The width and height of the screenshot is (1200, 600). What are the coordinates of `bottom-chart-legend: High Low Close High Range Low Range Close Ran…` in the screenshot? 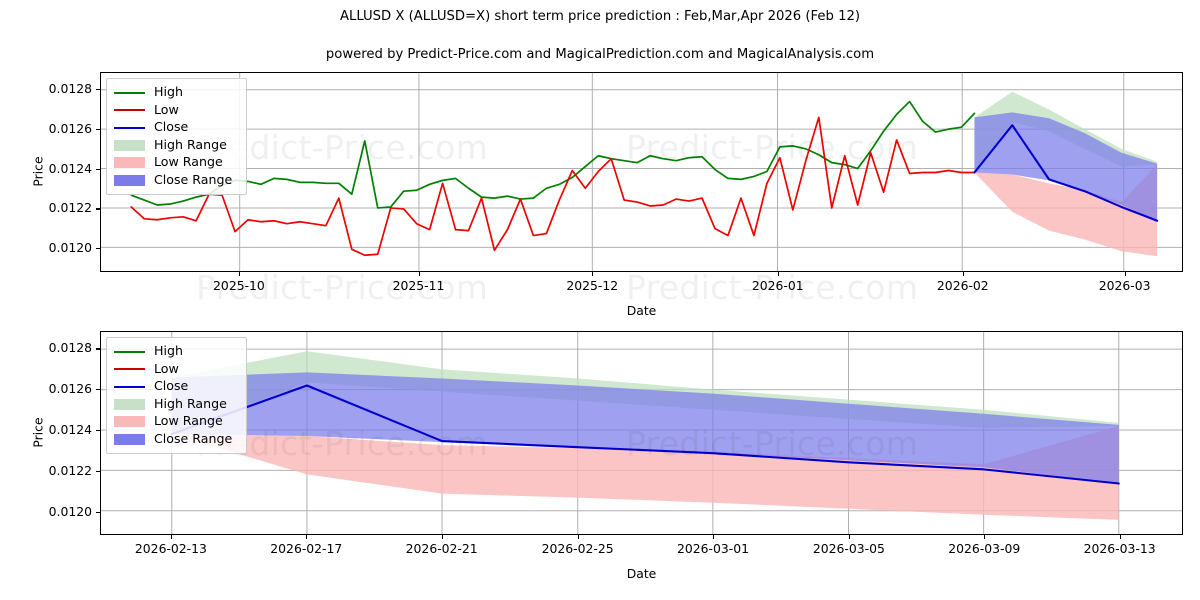 It's located at (176, 395).